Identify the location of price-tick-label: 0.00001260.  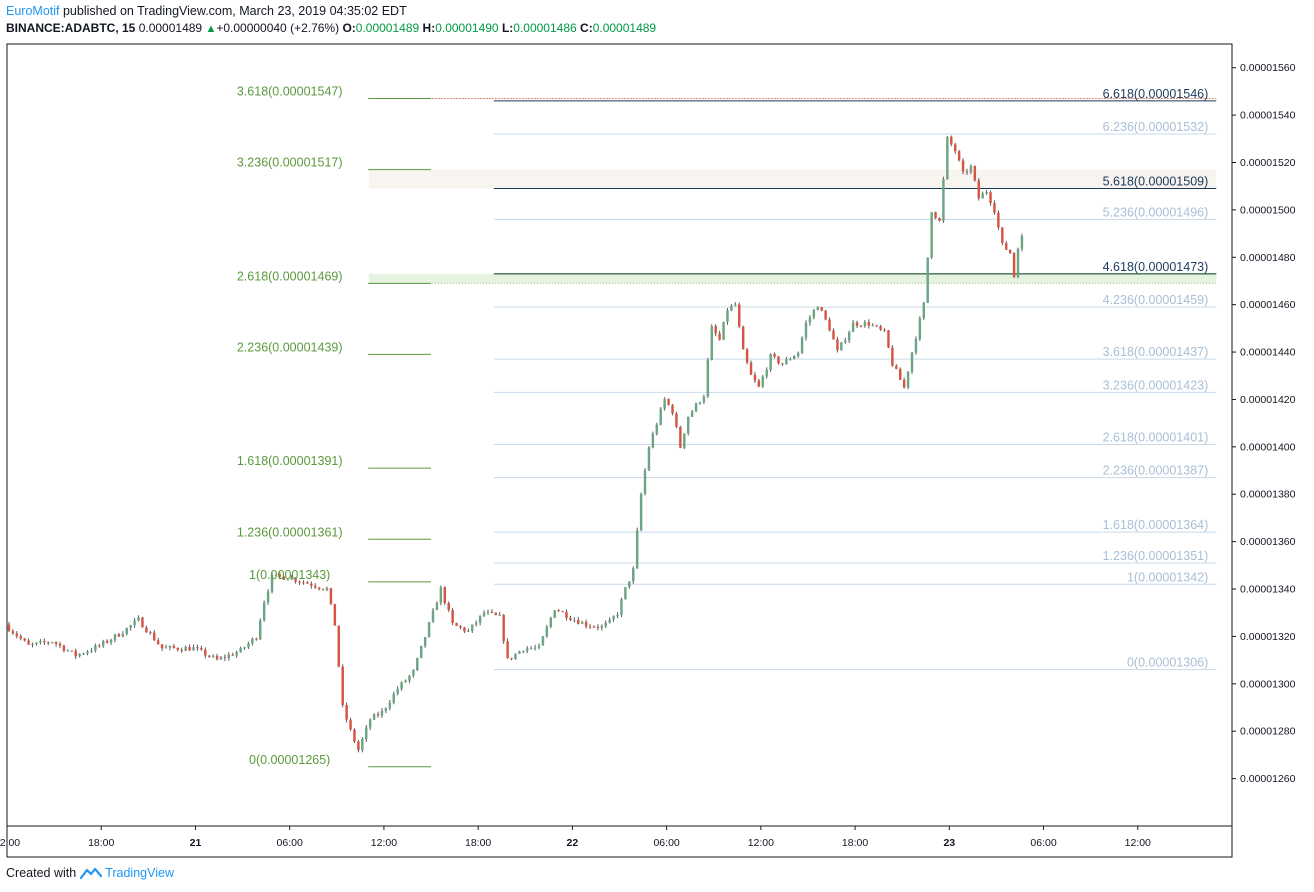
(1268, 779).